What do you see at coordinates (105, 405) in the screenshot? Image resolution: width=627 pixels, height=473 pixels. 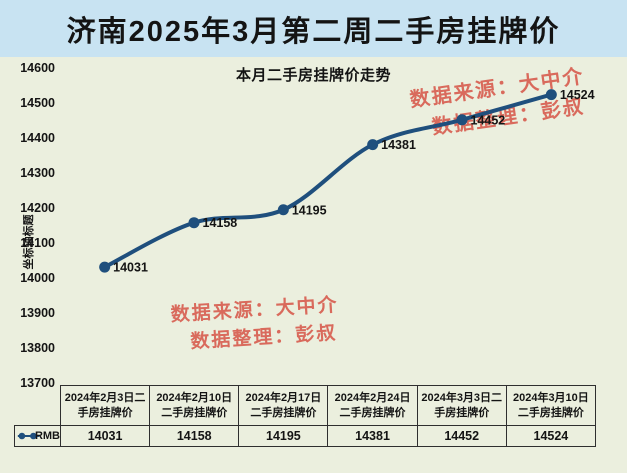 I see `table-header-cell: 2024年2月3日二手房挂牌价` at bounding box center [105, 405].